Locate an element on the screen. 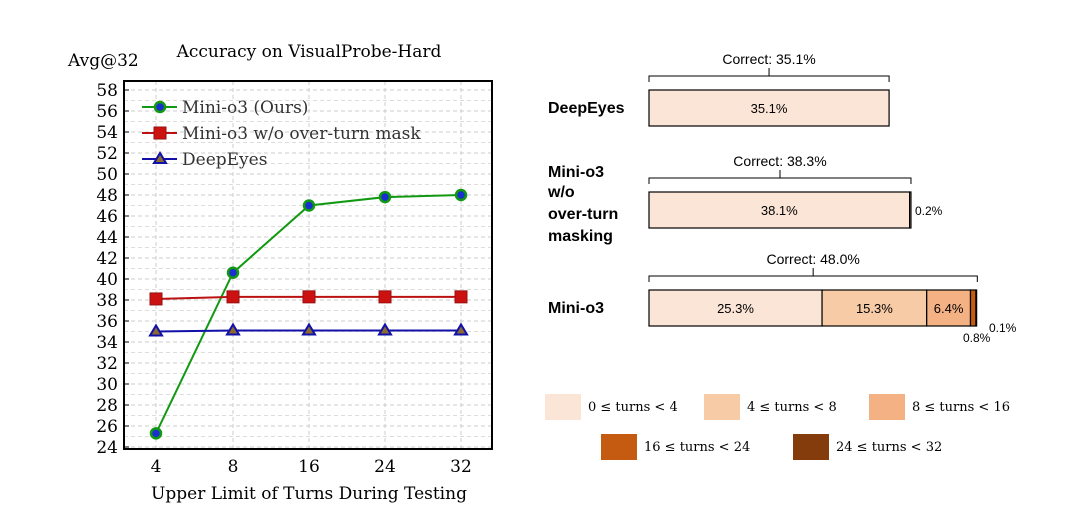 This screenshot has height=516, width=1089. y-tick-label: 26 is located at coordinates (107, 427).